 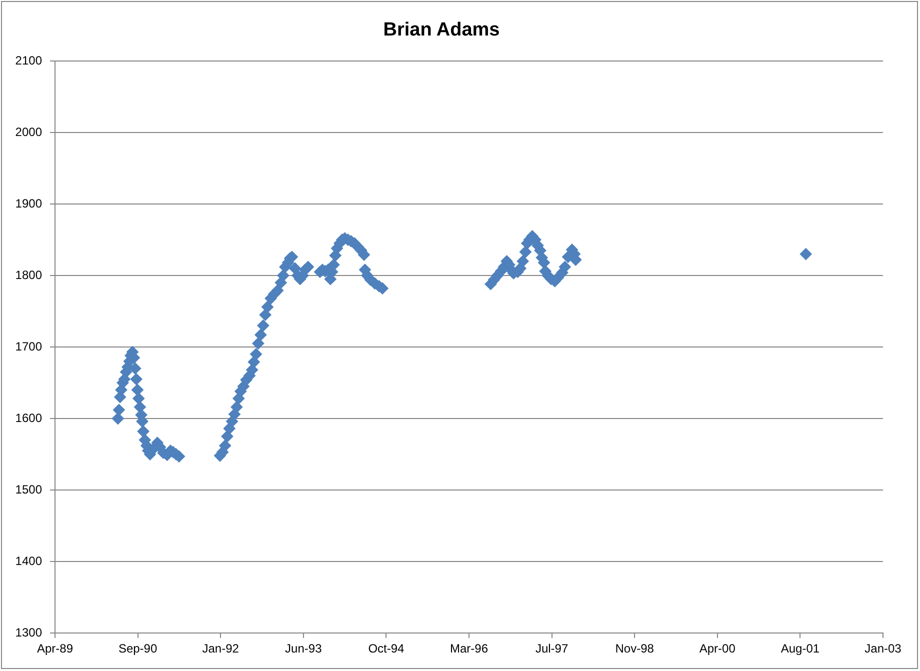 I want to click on y-tick-label: 1600, so click(x=28, y=417).